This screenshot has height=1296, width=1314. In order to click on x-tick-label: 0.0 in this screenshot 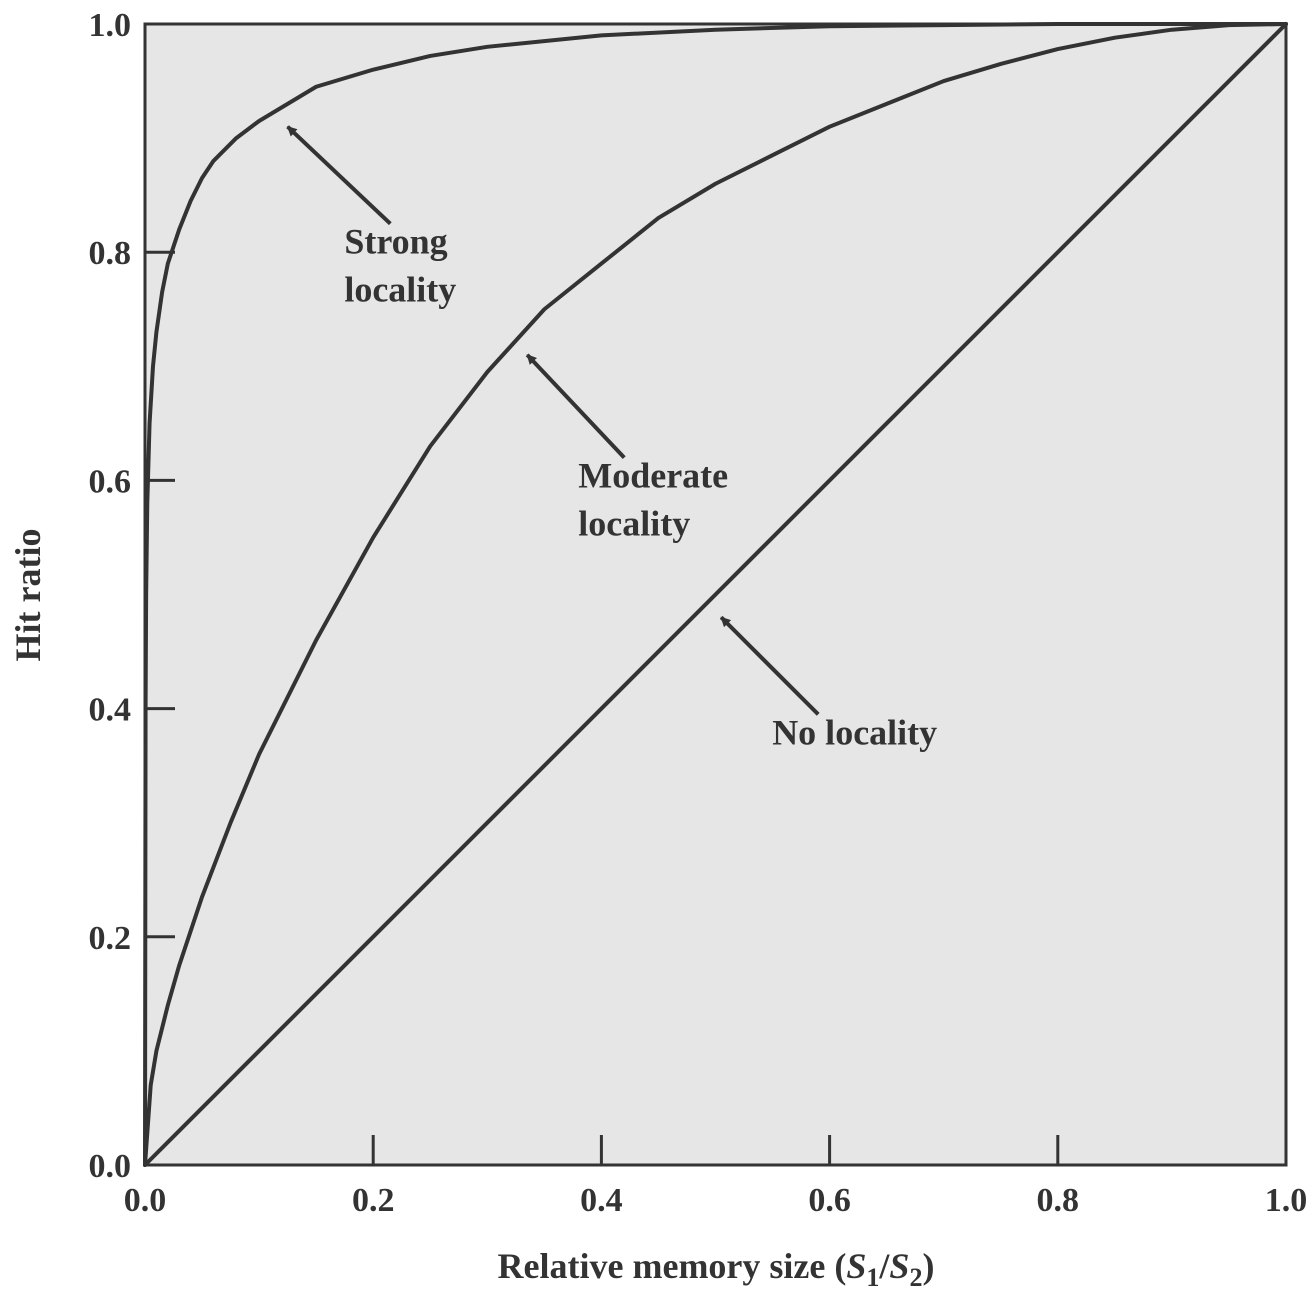, I will do `click(145, 1200)`.